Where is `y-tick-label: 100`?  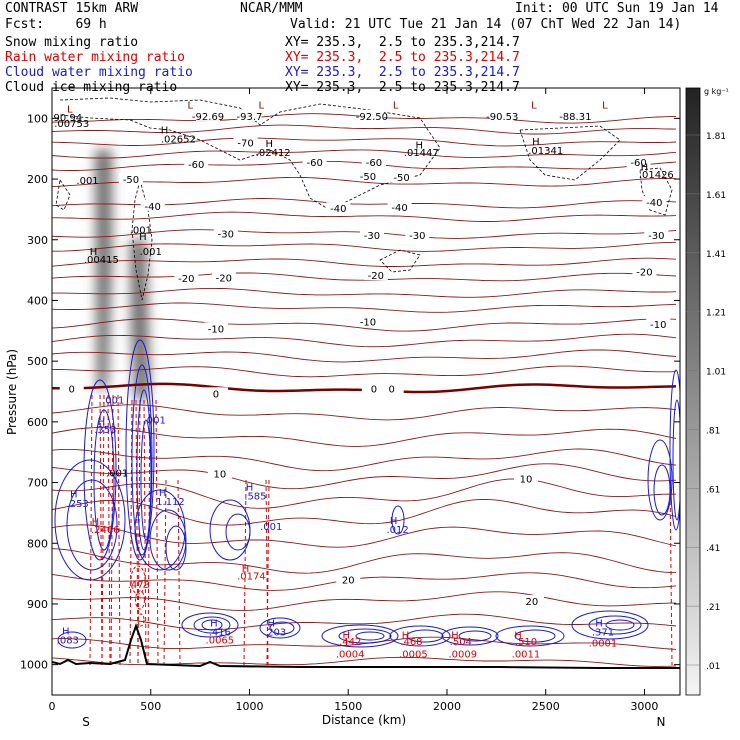 y-tick-label: 100 is located at coordinates (37, 118).